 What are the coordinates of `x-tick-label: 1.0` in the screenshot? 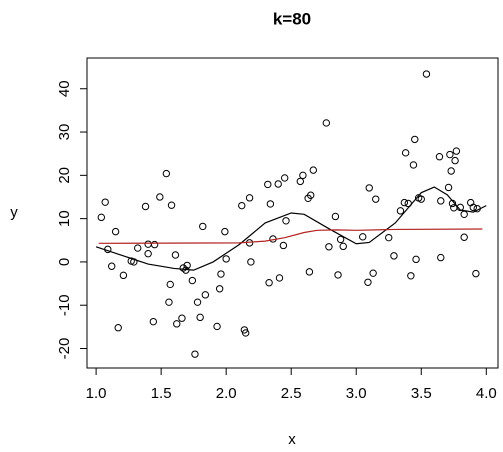 It's located at (96, 393).